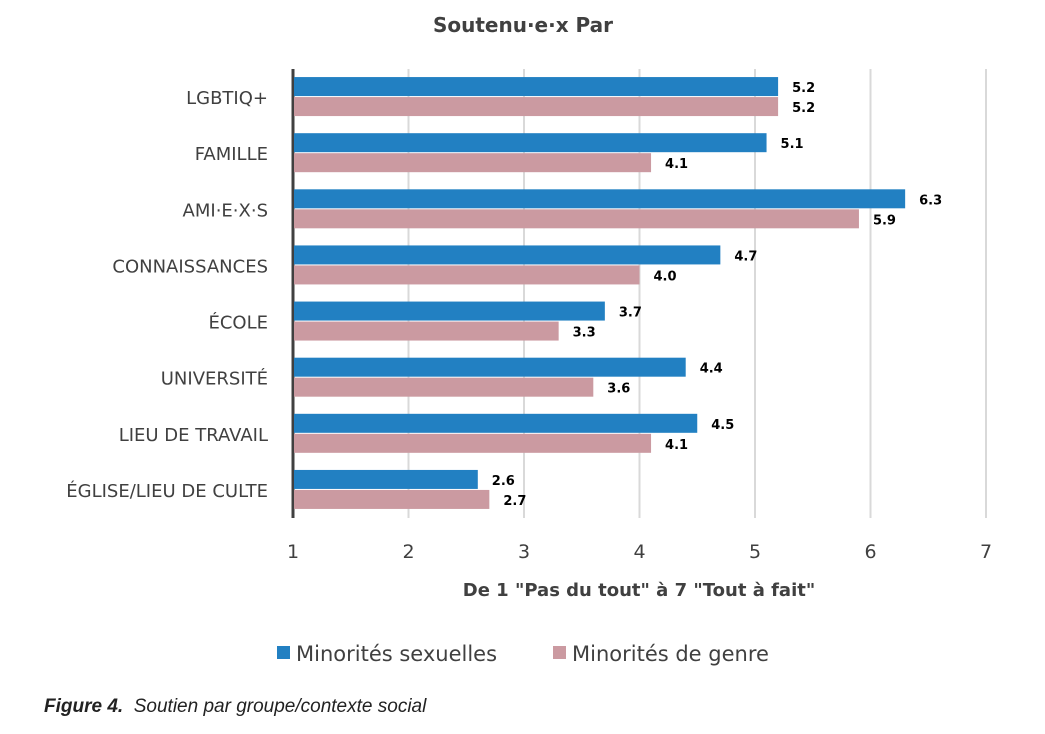 The width and height of the screenshot is (1045, 734). I want to click on data-label: 5.9, so click(884, 220).